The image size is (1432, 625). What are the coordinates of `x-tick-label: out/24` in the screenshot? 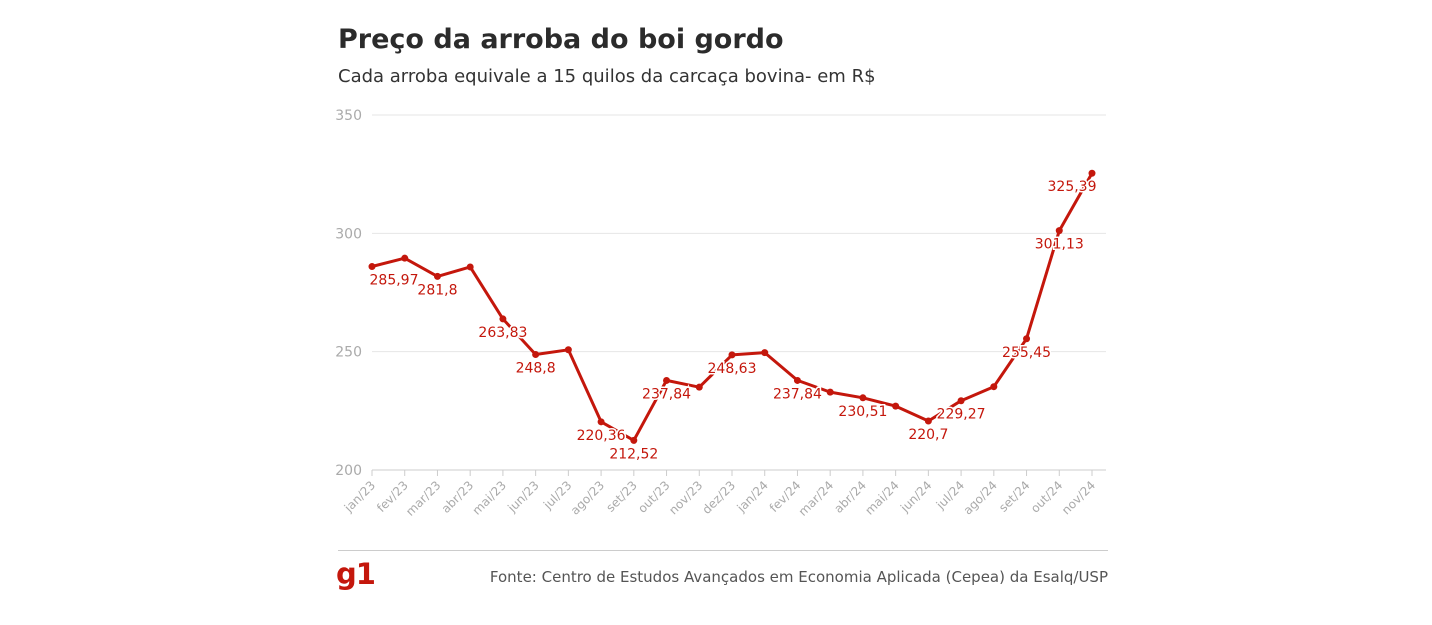 It's located at (1046, 496).